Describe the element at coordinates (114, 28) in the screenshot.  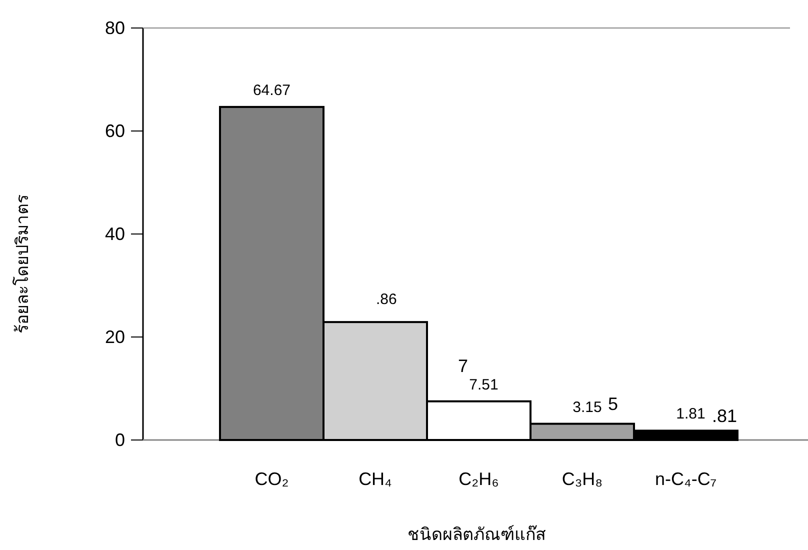
I see `y-tick-label: 80` at that location.